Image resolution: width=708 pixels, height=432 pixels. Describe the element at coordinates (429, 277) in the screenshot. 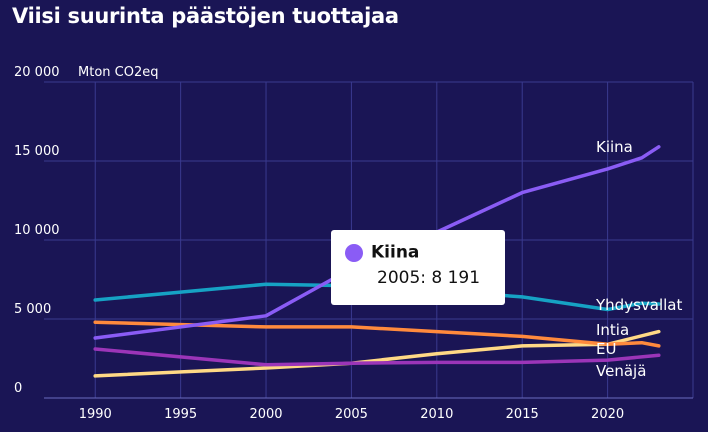

I see `tooltip-value: 2005: 8 191` at that location.